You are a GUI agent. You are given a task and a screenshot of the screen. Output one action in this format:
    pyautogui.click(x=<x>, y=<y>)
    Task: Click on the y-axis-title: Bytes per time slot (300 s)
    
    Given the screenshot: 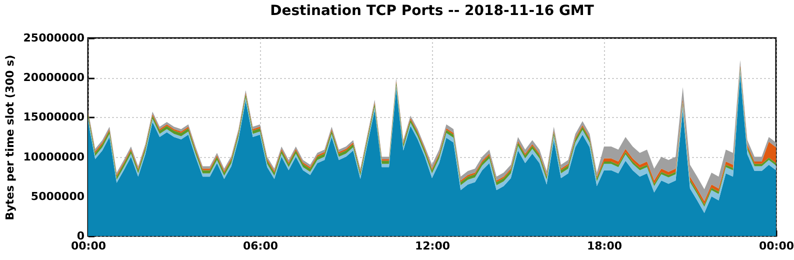 What is the action you would take?
    pyautogui.click(x=9, y=137)
    